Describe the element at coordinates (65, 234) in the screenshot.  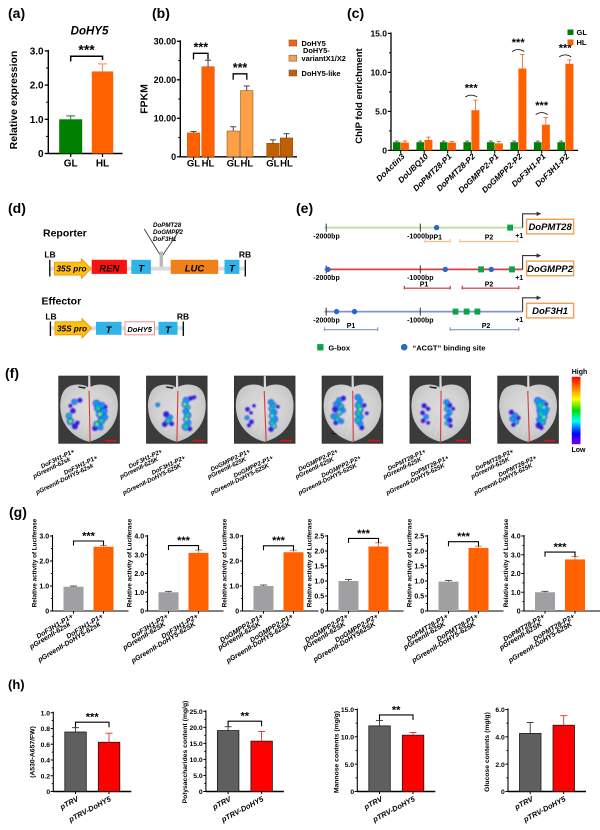
I see `svg-text: Reporter` at that location.